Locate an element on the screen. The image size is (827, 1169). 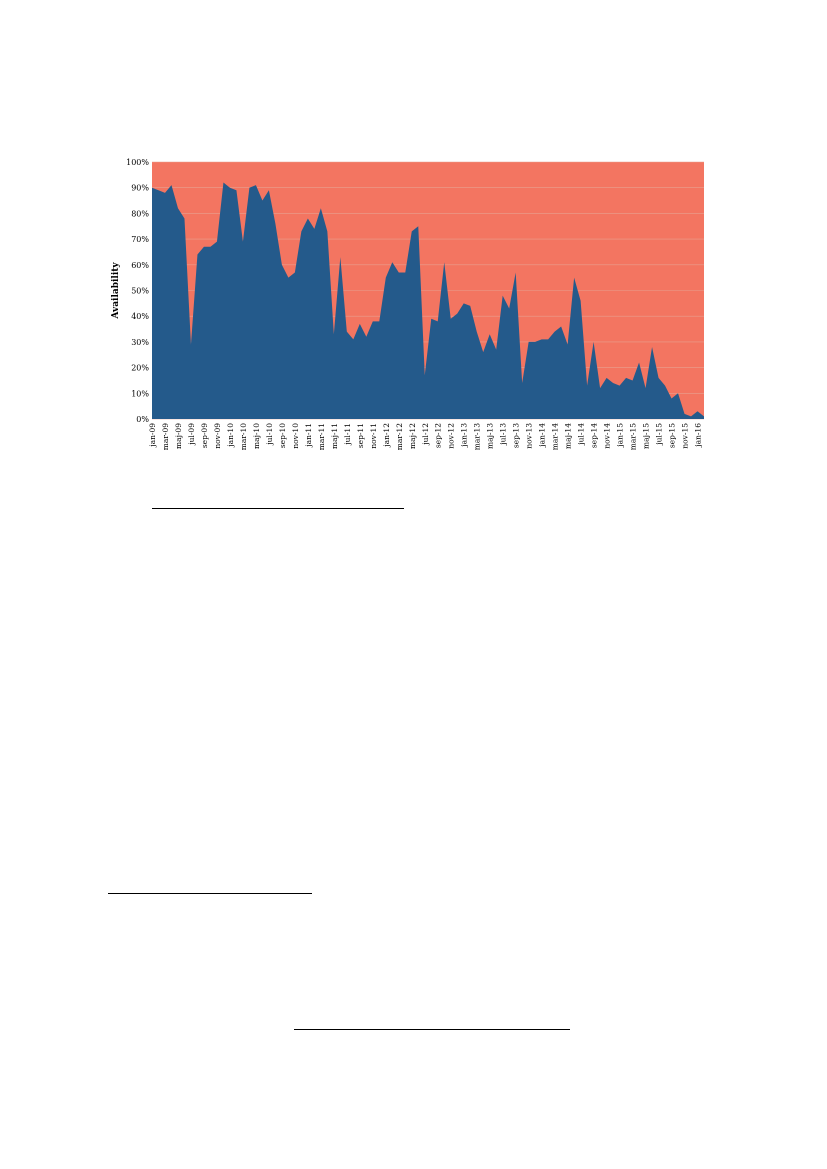
x-tick-label: sep-13 is located at coordinates (516, 435).